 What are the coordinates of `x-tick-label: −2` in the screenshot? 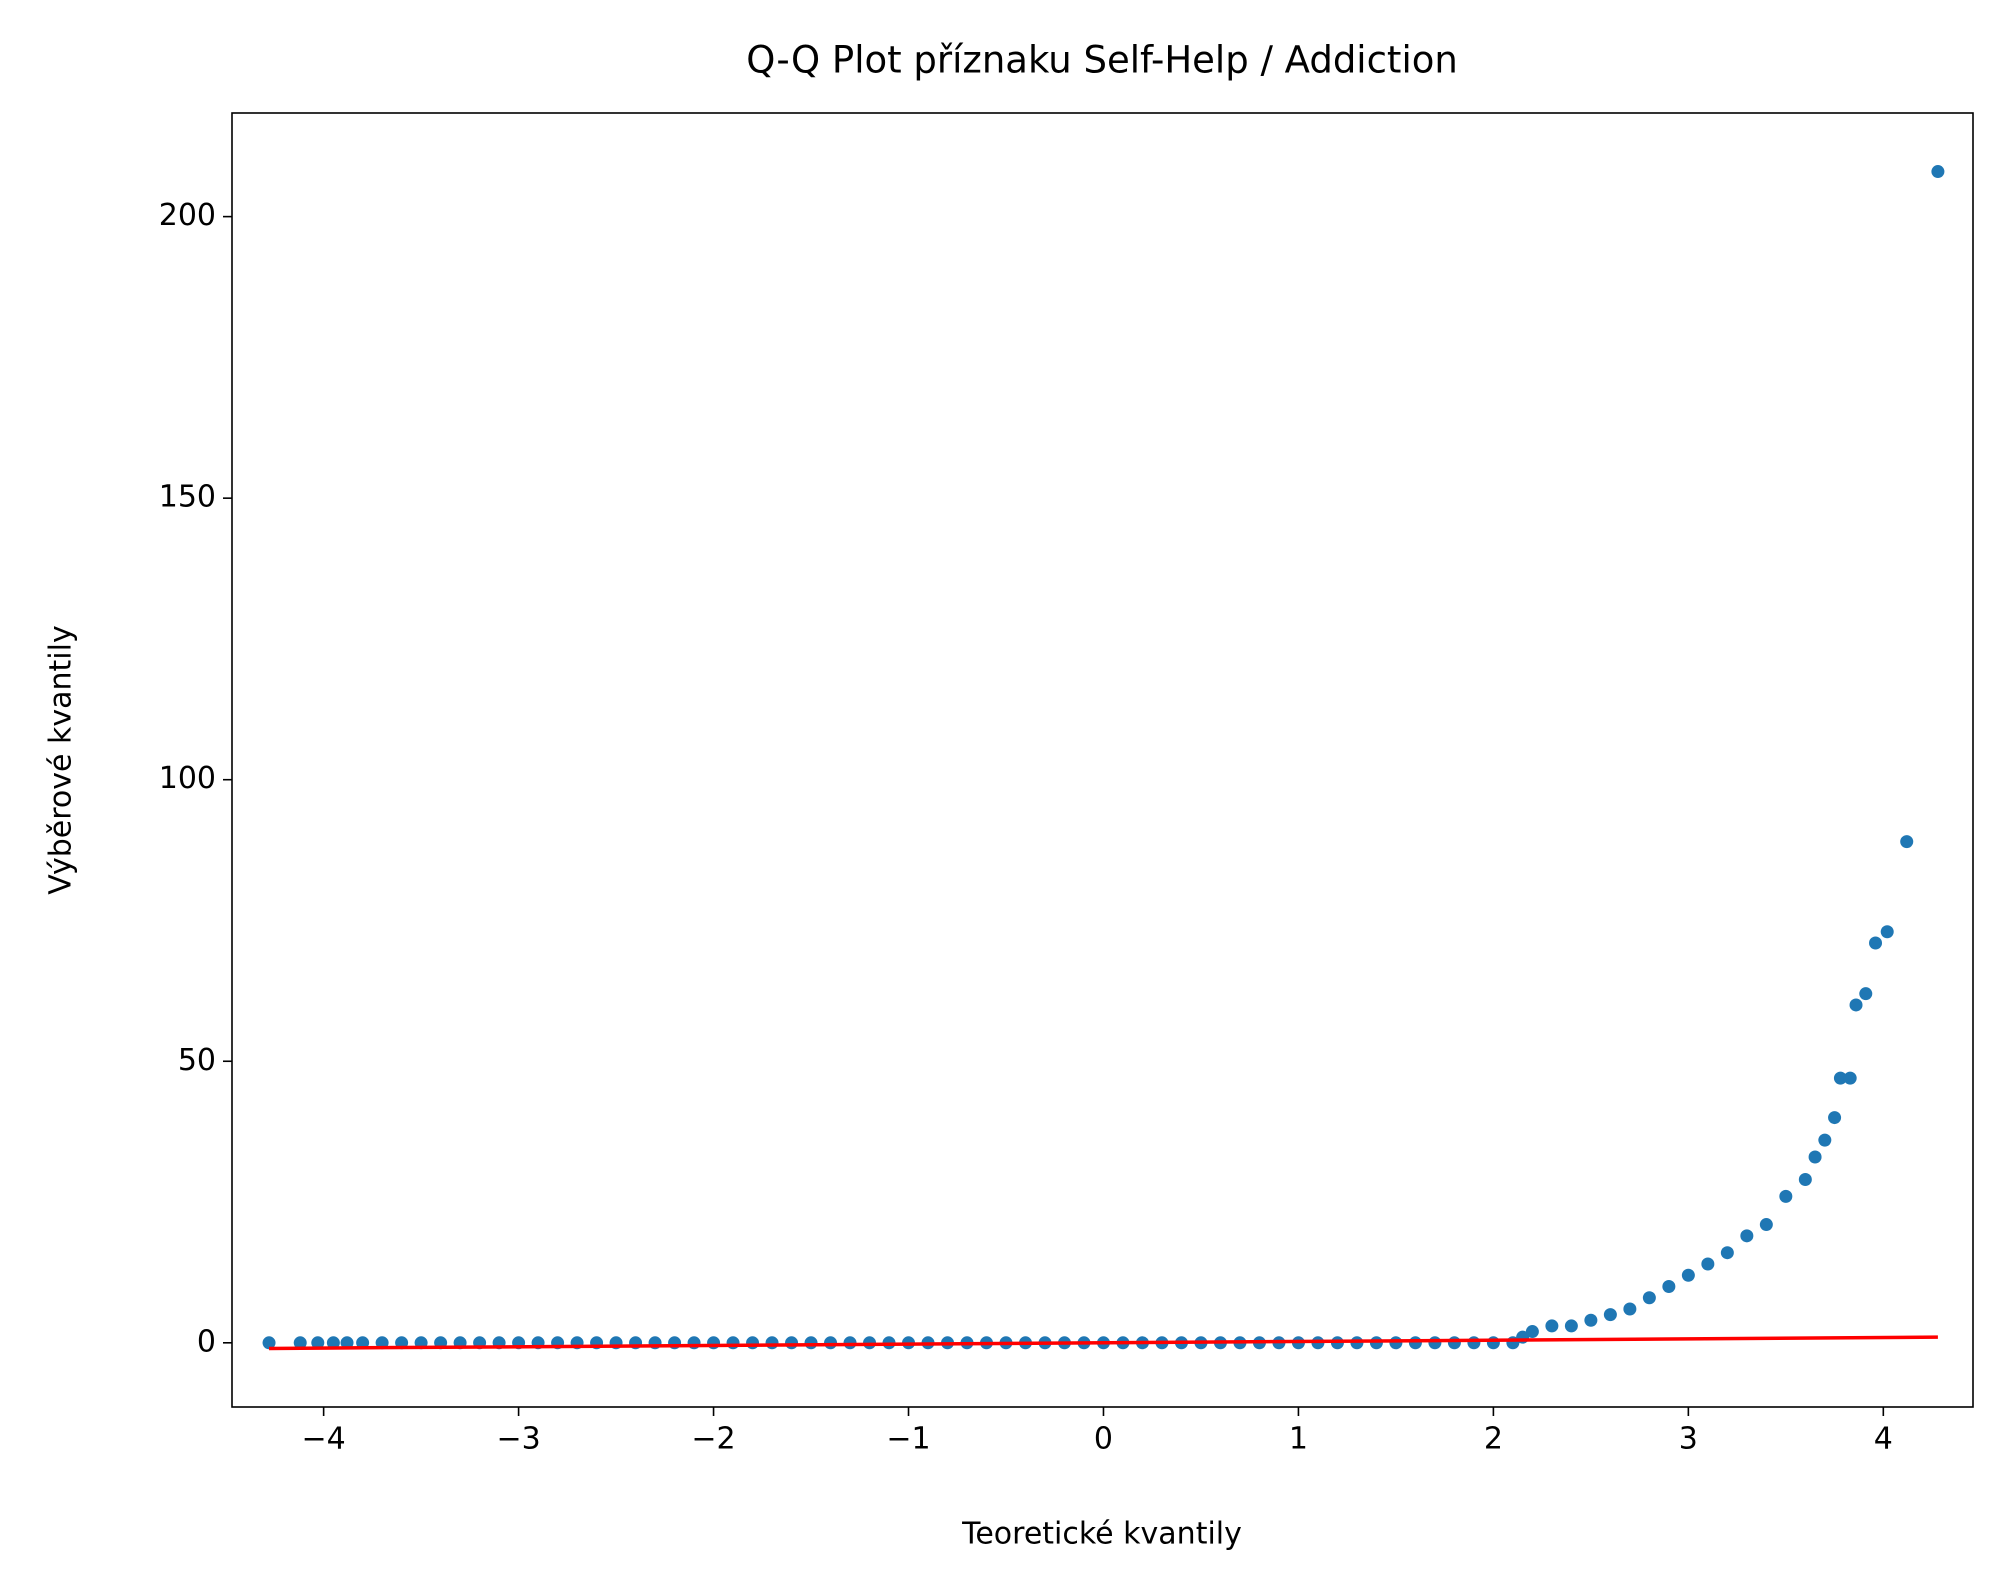 It's located at (713, 1439).